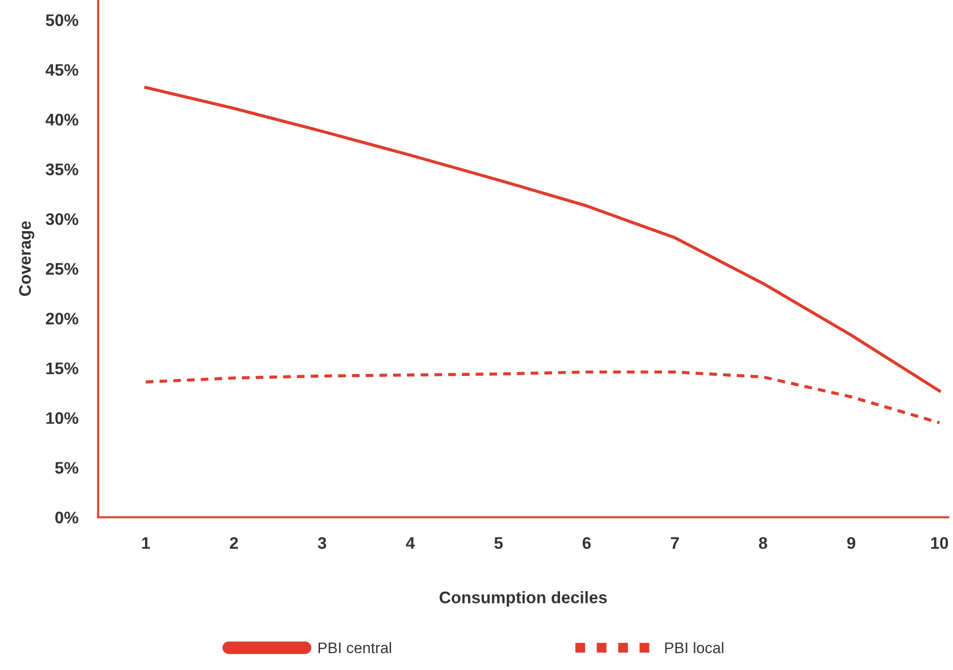  What do you see at coordinates (62, 120) in the screenshot?
I see `y-tick-label: 40%` at bounding box center [62, 120].